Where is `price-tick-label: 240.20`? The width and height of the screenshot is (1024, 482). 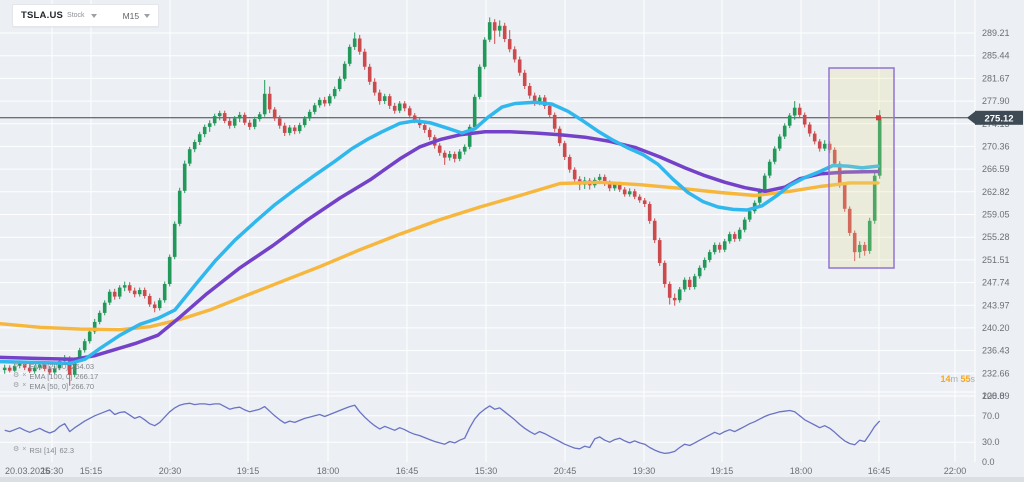 price-tick-label: 240.20 is located at coordinates (996, 328).